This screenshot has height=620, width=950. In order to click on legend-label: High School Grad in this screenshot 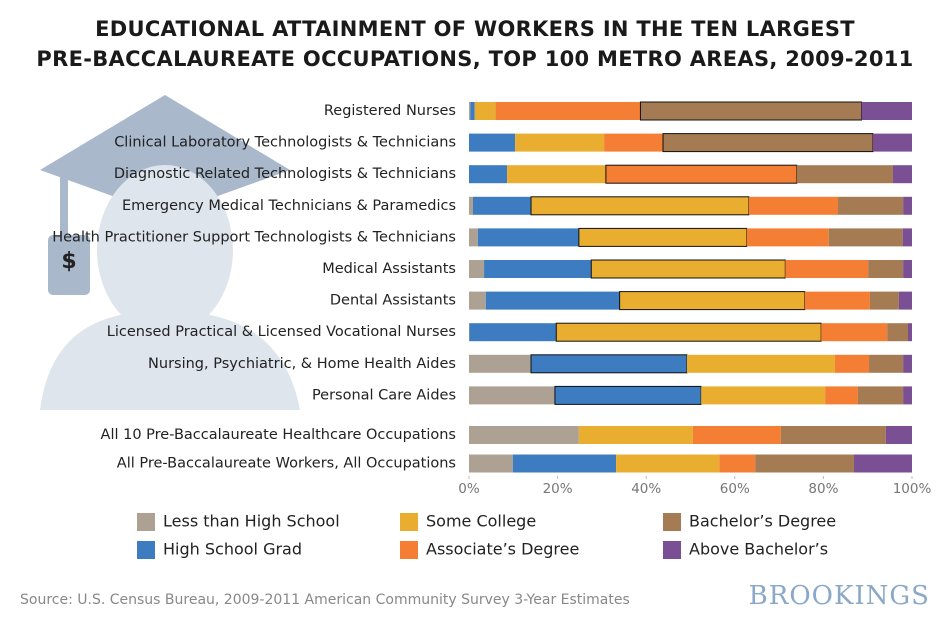, I will do `click(232, 549)`.